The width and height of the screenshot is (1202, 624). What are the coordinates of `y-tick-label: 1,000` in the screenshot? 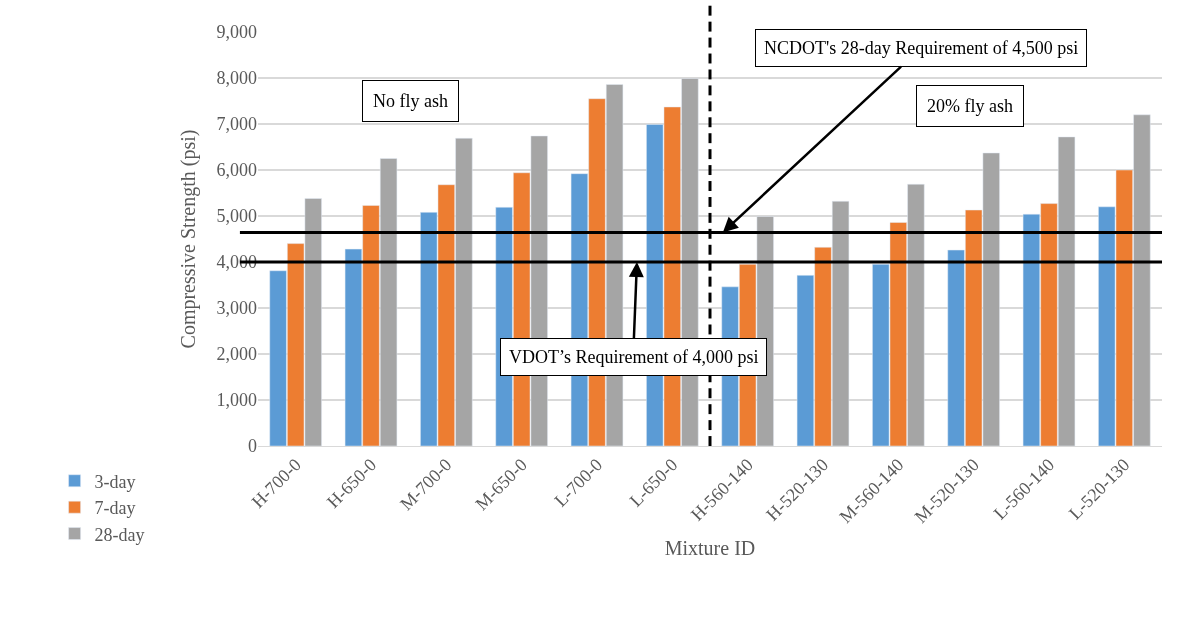 It's located at (236, 400).